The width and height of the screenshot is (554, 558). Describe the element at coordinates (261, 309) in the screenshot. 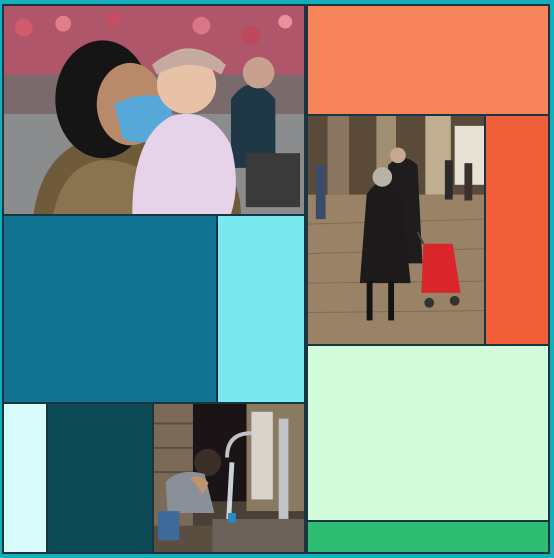

I see `color-block-light-cyan` at that location.